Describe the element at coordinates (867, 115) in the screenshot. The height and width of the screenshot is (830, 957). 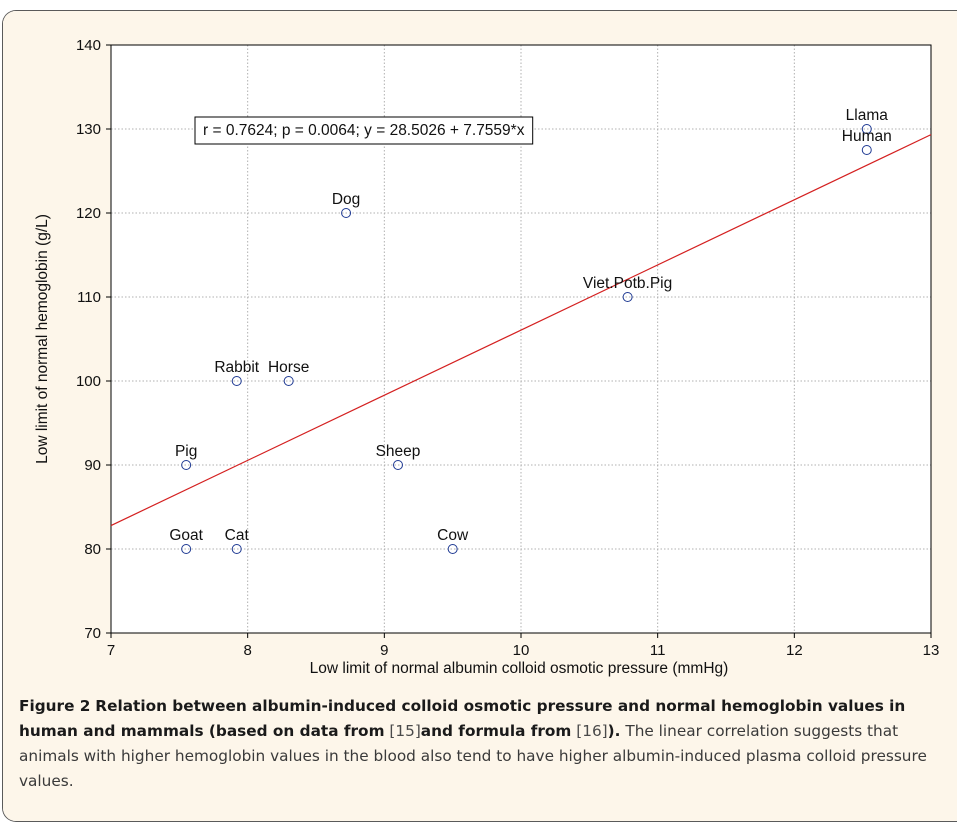
I see `data-point-label: Llama` at that location.